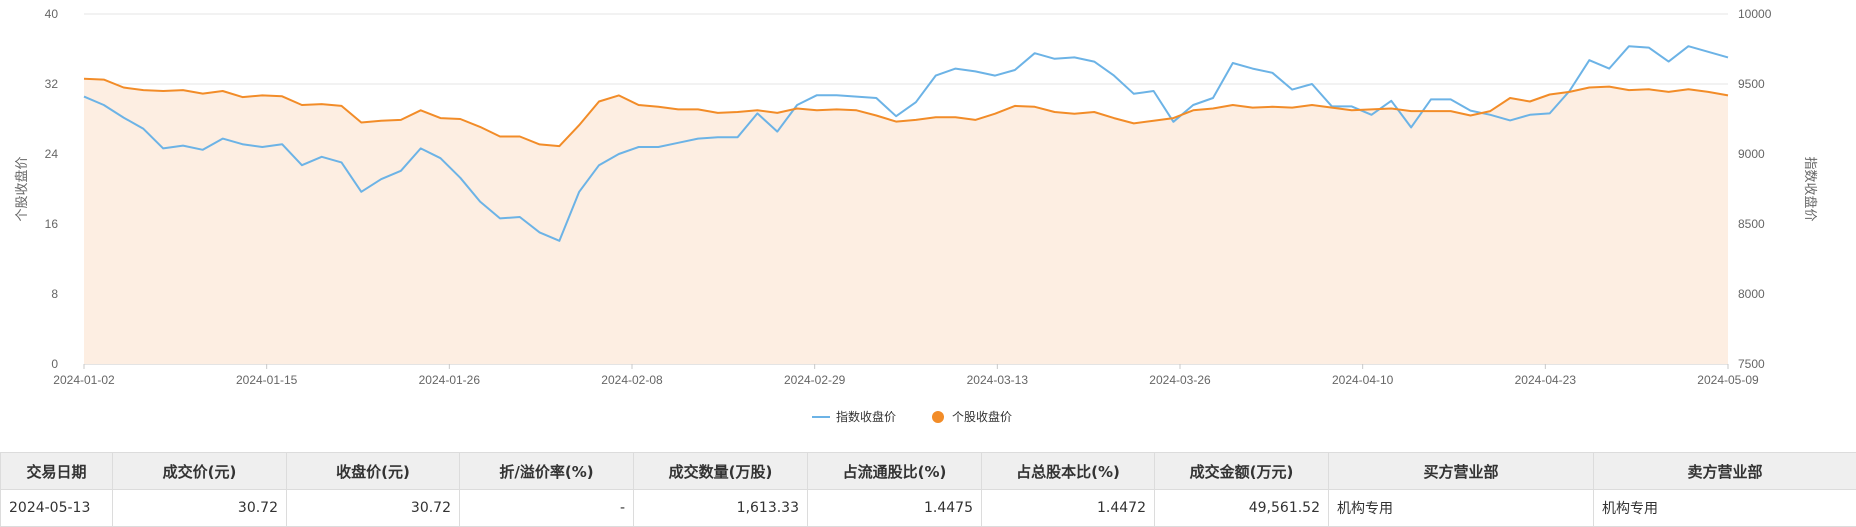 Image resolution: width=1856 pixels, height=527 pixels. Describe the element at coordinates (1068, 508) in the screenshot. I see `cell-total-ratio: 1.4472` at that location.